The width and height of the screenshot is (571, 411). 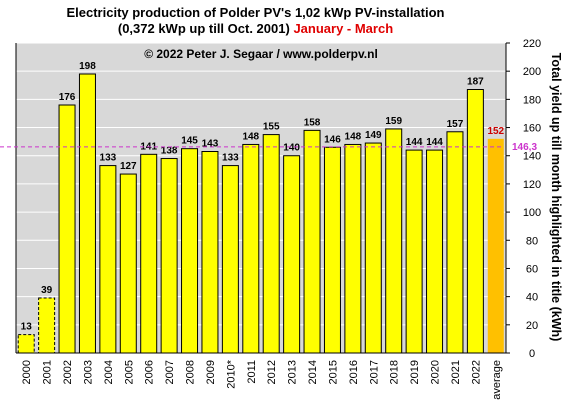 I want to click on x-tick-label: 2016, so click(x=354, y=372).